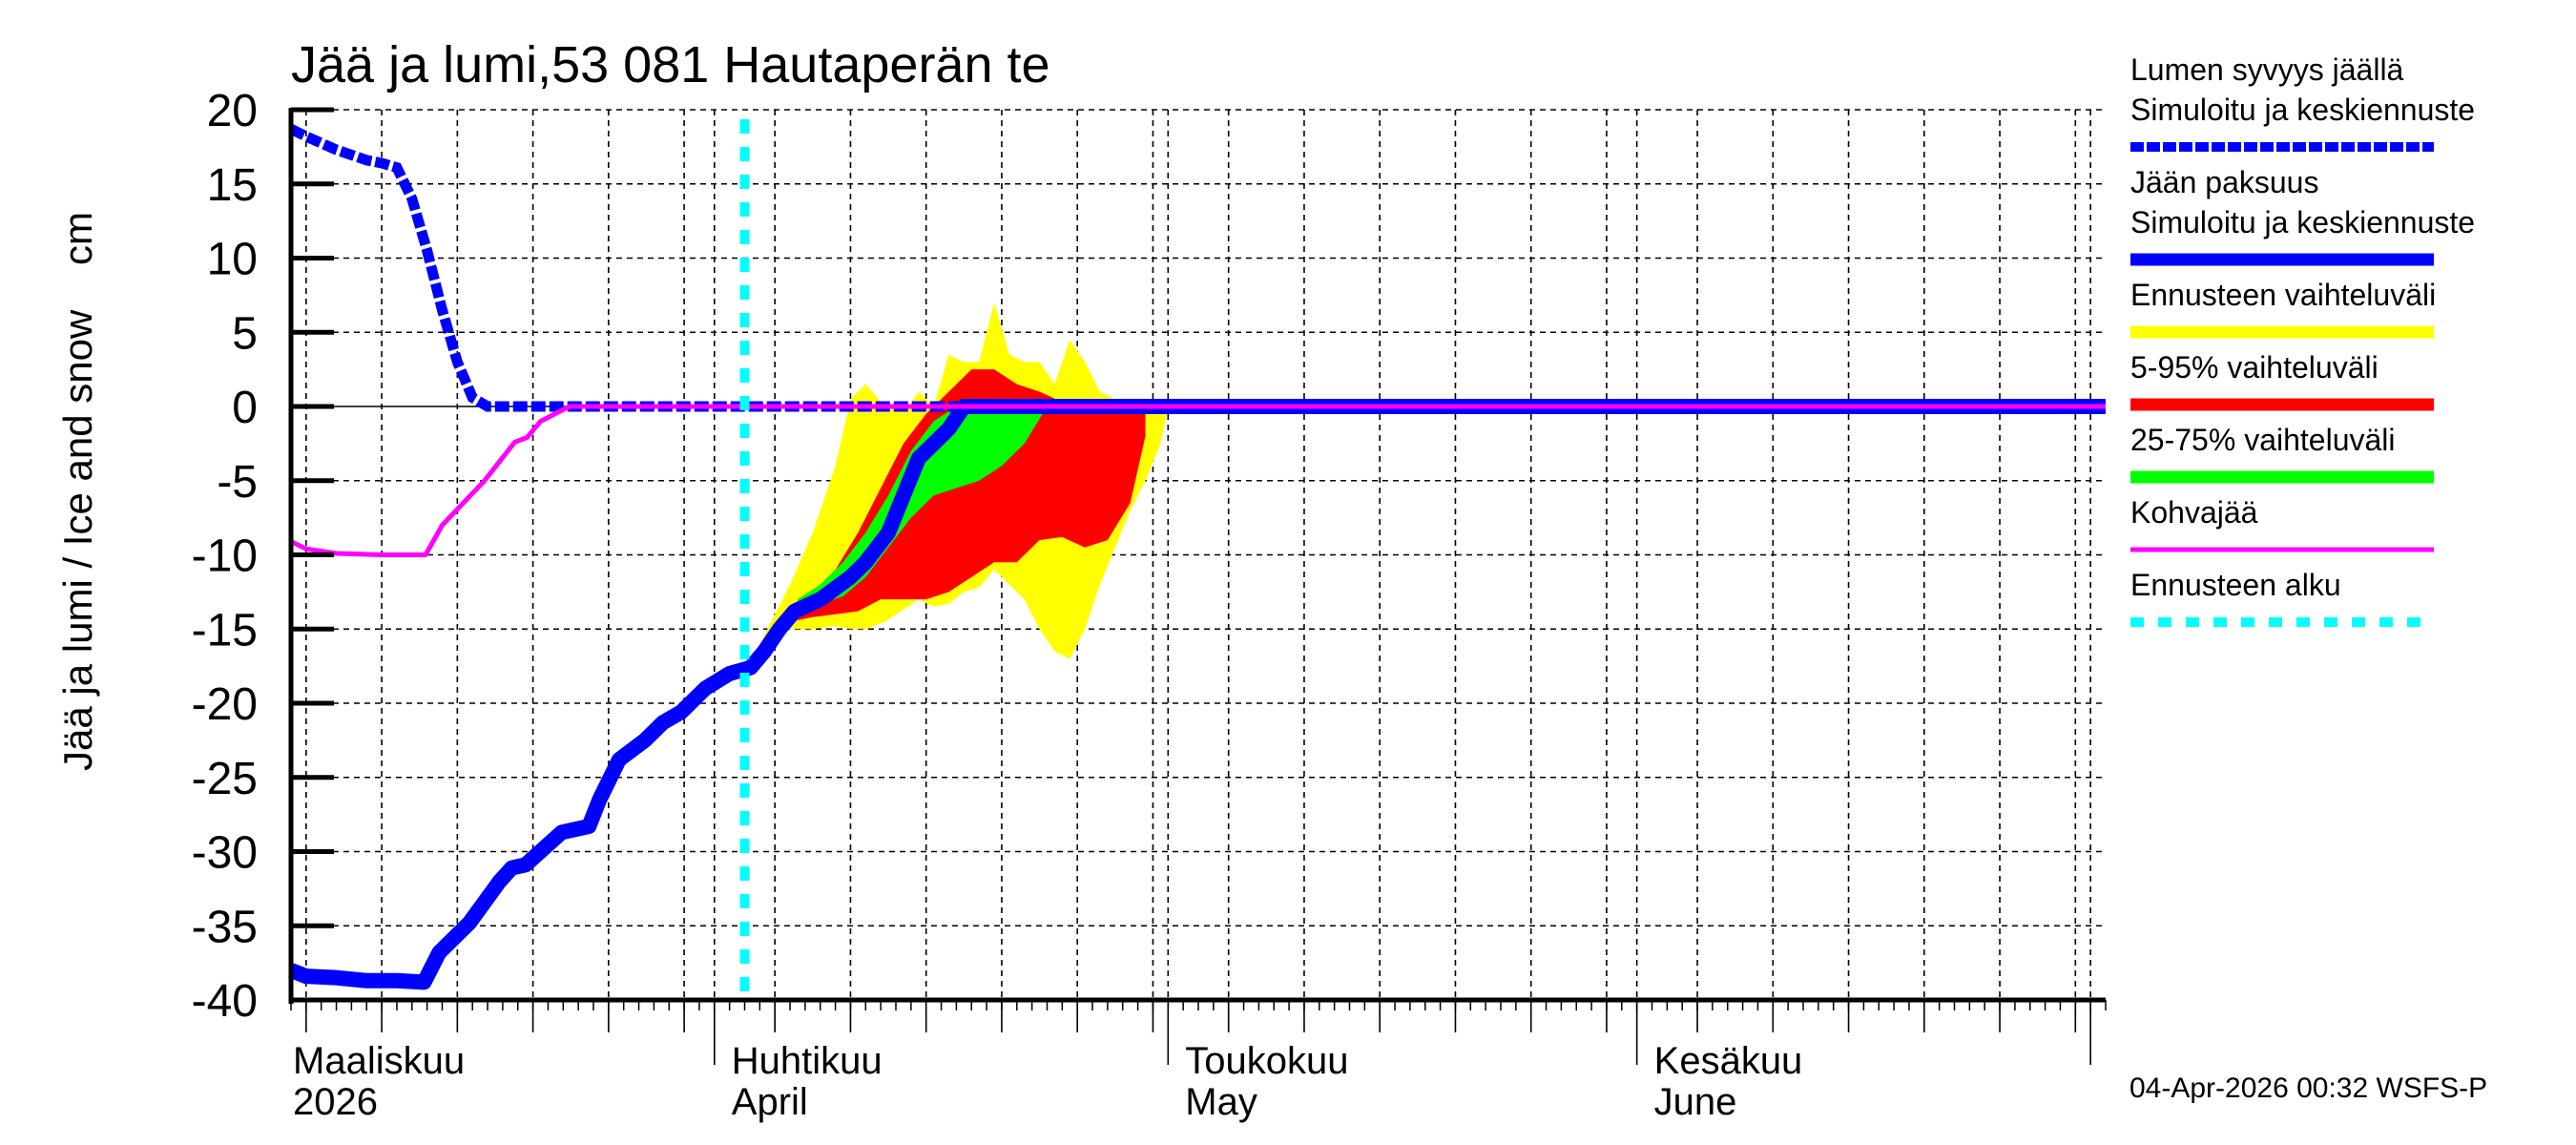 The height and width of the screenshot is (1145, 2576). Describe the element at coordinates (2267, 69) in the screenshot. I see `legend-label: Lumen syvyys jäällä` at that location.